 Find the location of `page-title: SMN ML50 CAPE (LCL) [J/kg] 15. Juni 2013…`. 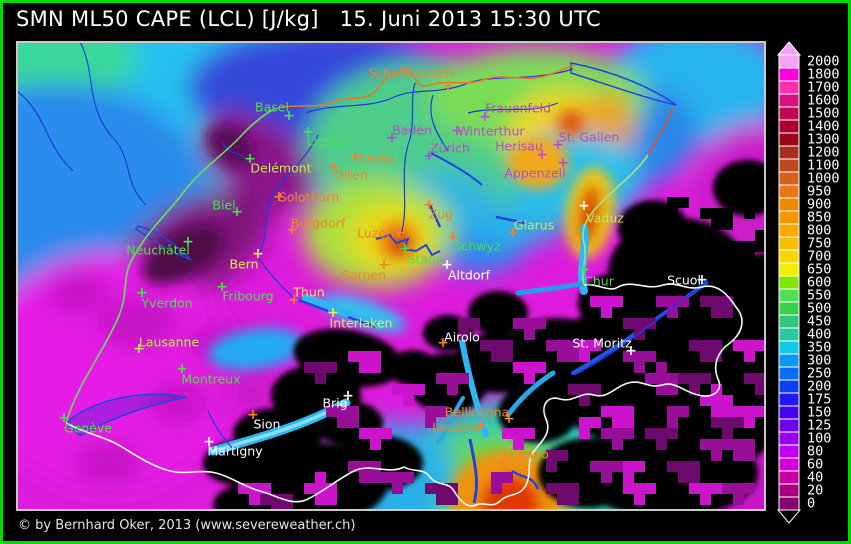

page-title: SMN ML50 CAPE (LCL) [J/kg] 15. Juni 2013… is located at coordinates (308, 19).